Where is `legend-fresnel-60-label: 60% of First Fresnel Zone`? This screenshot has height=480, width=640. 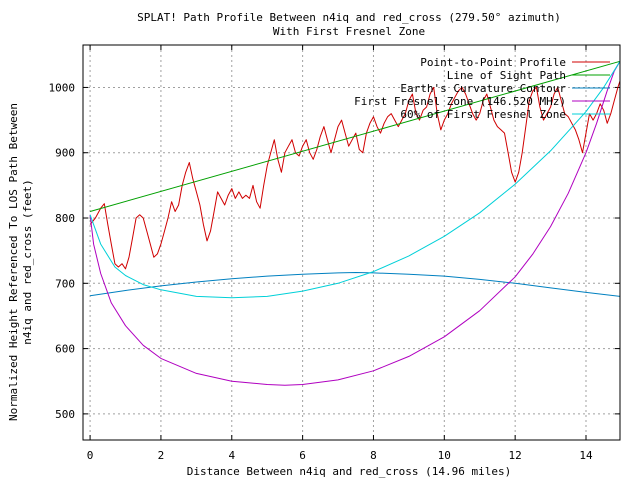 legend-fresnel-60-label: 60% of First Fresnel Zone is located at coordinates (483, 114).